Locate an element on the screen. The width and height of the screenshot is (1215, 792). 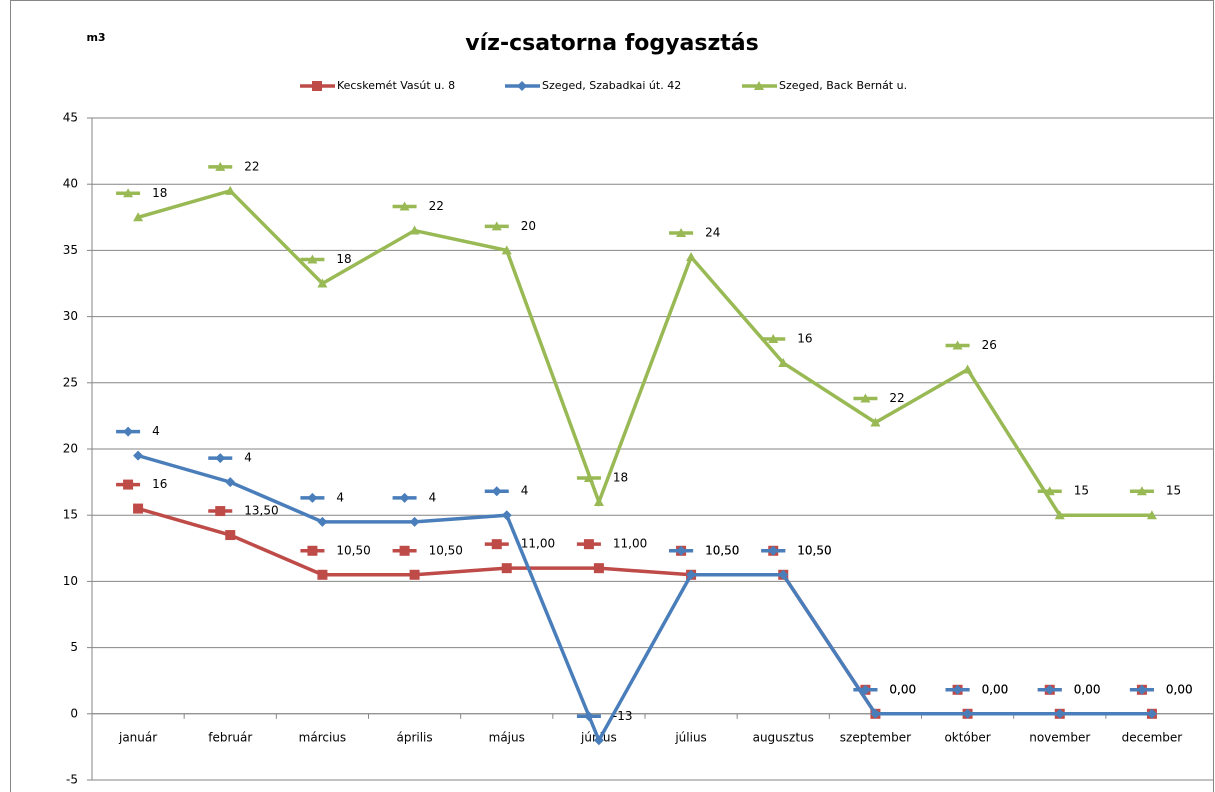
x-tick-label: március is located at coordinates (323, 738).